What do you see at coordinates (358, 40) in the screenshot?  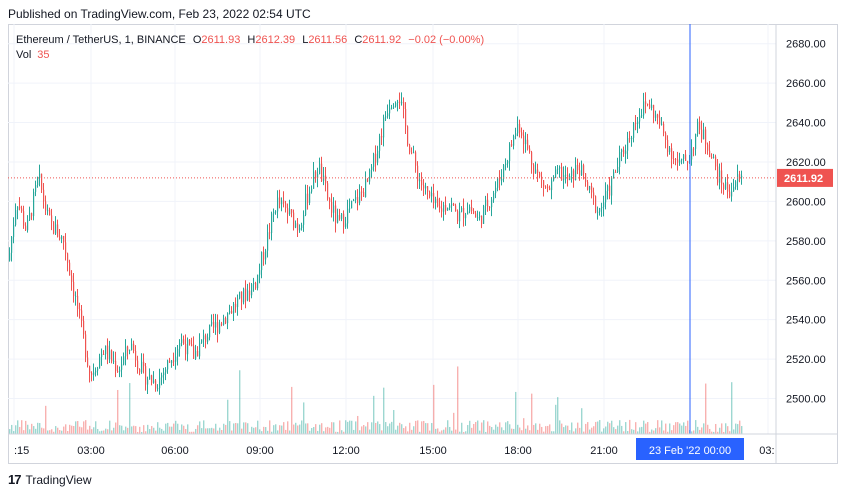 I see `close-label: C` at bounding box center [358, 40].